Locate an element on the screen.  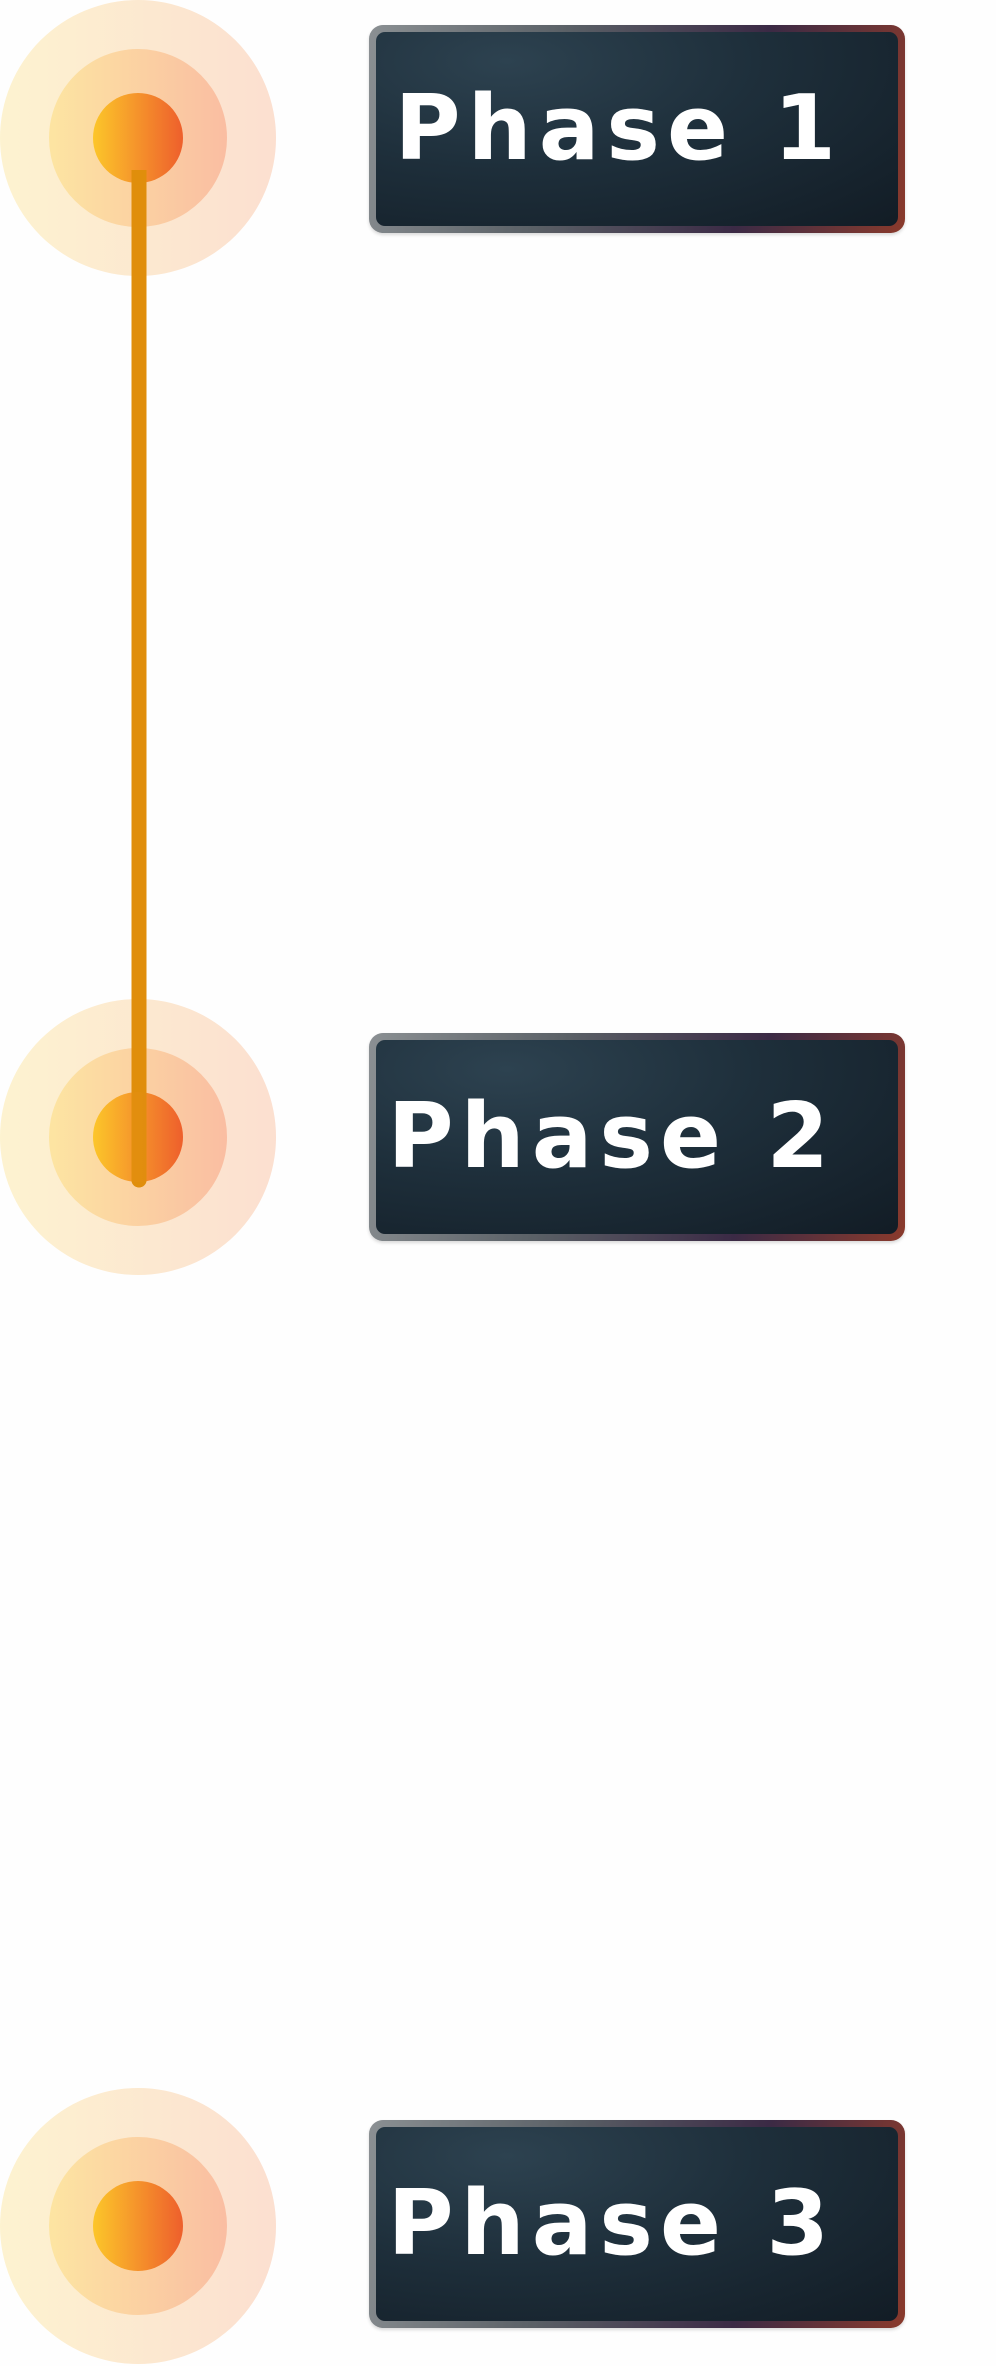
timeline-node-1-core is located at coordinates (138, 138).